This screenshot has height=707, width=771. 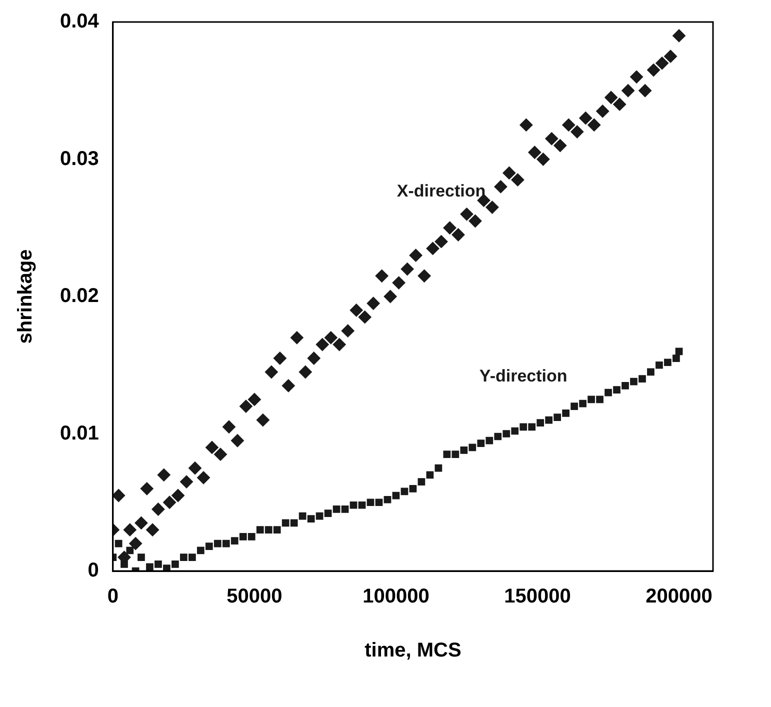 I want to click on x-tick-label: 100000, so click(x=396, y=597).